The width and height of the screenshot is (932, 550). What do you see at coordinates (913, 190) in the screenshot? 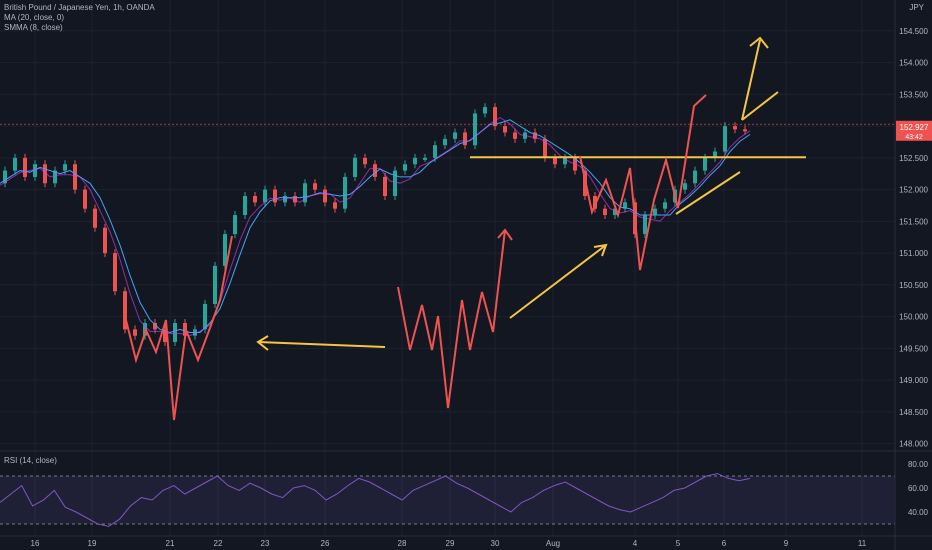
I see `y-tick-label: 152.000` at bounding box center [913, 190].